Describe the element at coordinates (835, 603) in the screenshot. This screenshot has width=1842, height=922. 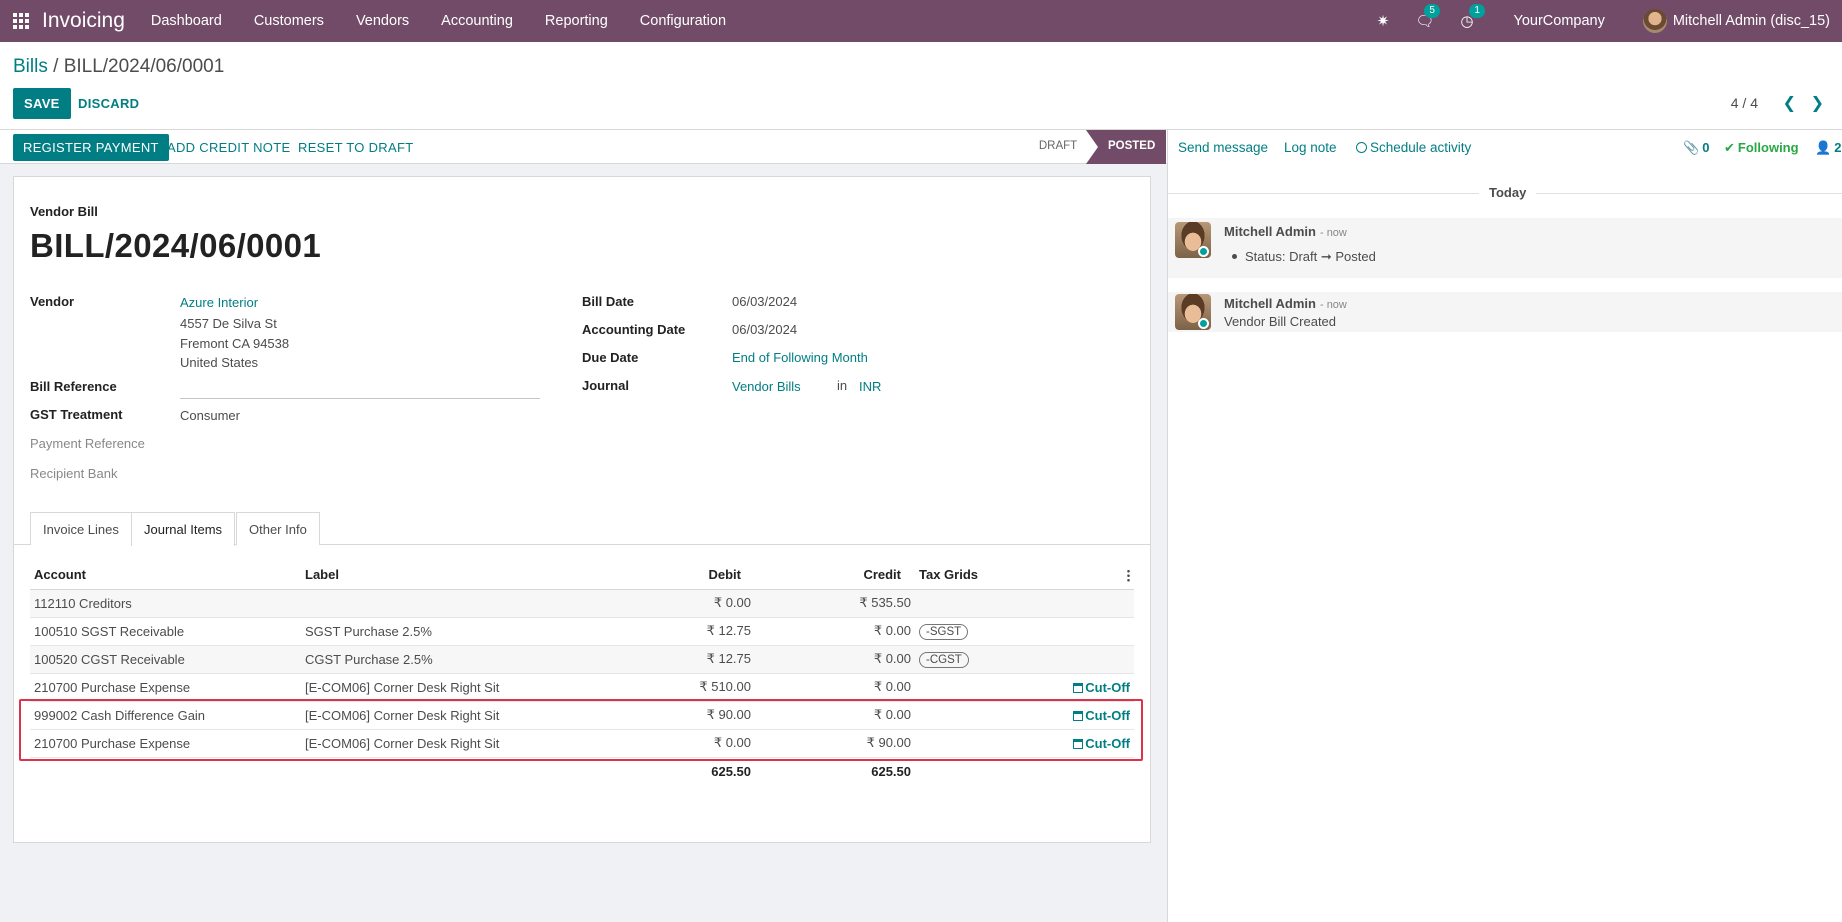
I see `credit-cell: ₹ 535.50` at that location.